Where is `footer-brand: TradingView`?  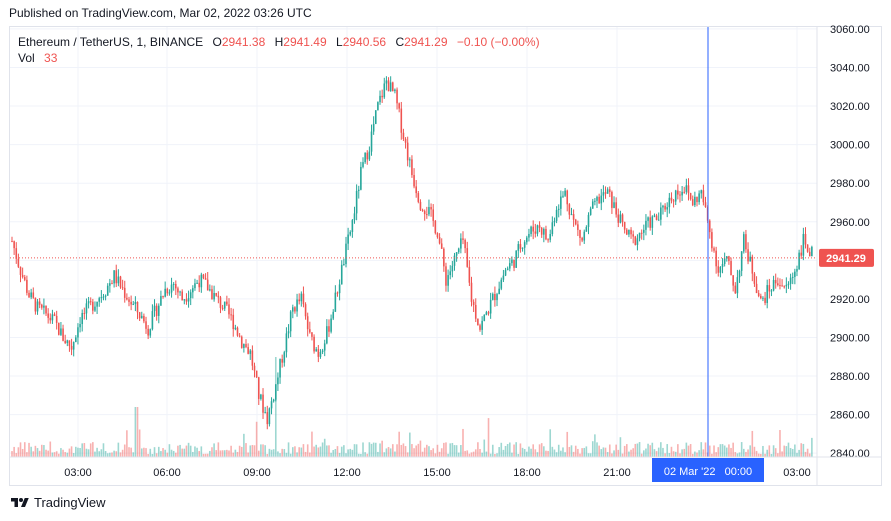 footer-brand: TradingView is located at coordinates (58, 502).